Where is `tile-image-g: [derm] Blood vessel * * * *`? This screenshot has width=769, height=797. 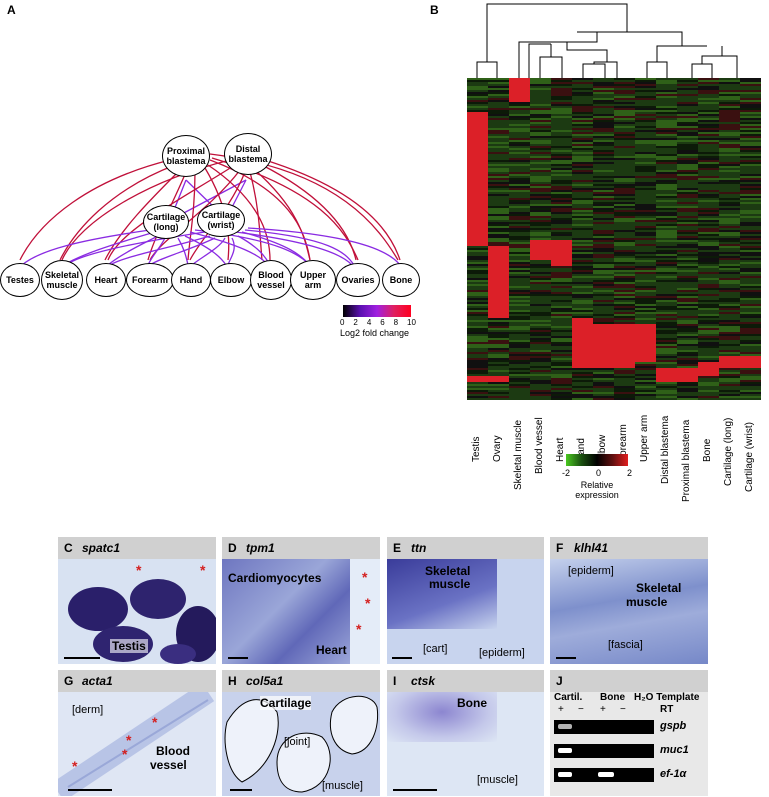 tile-image-g: [derm] Blood vessel * * * * is located at coordinates (137, 744).